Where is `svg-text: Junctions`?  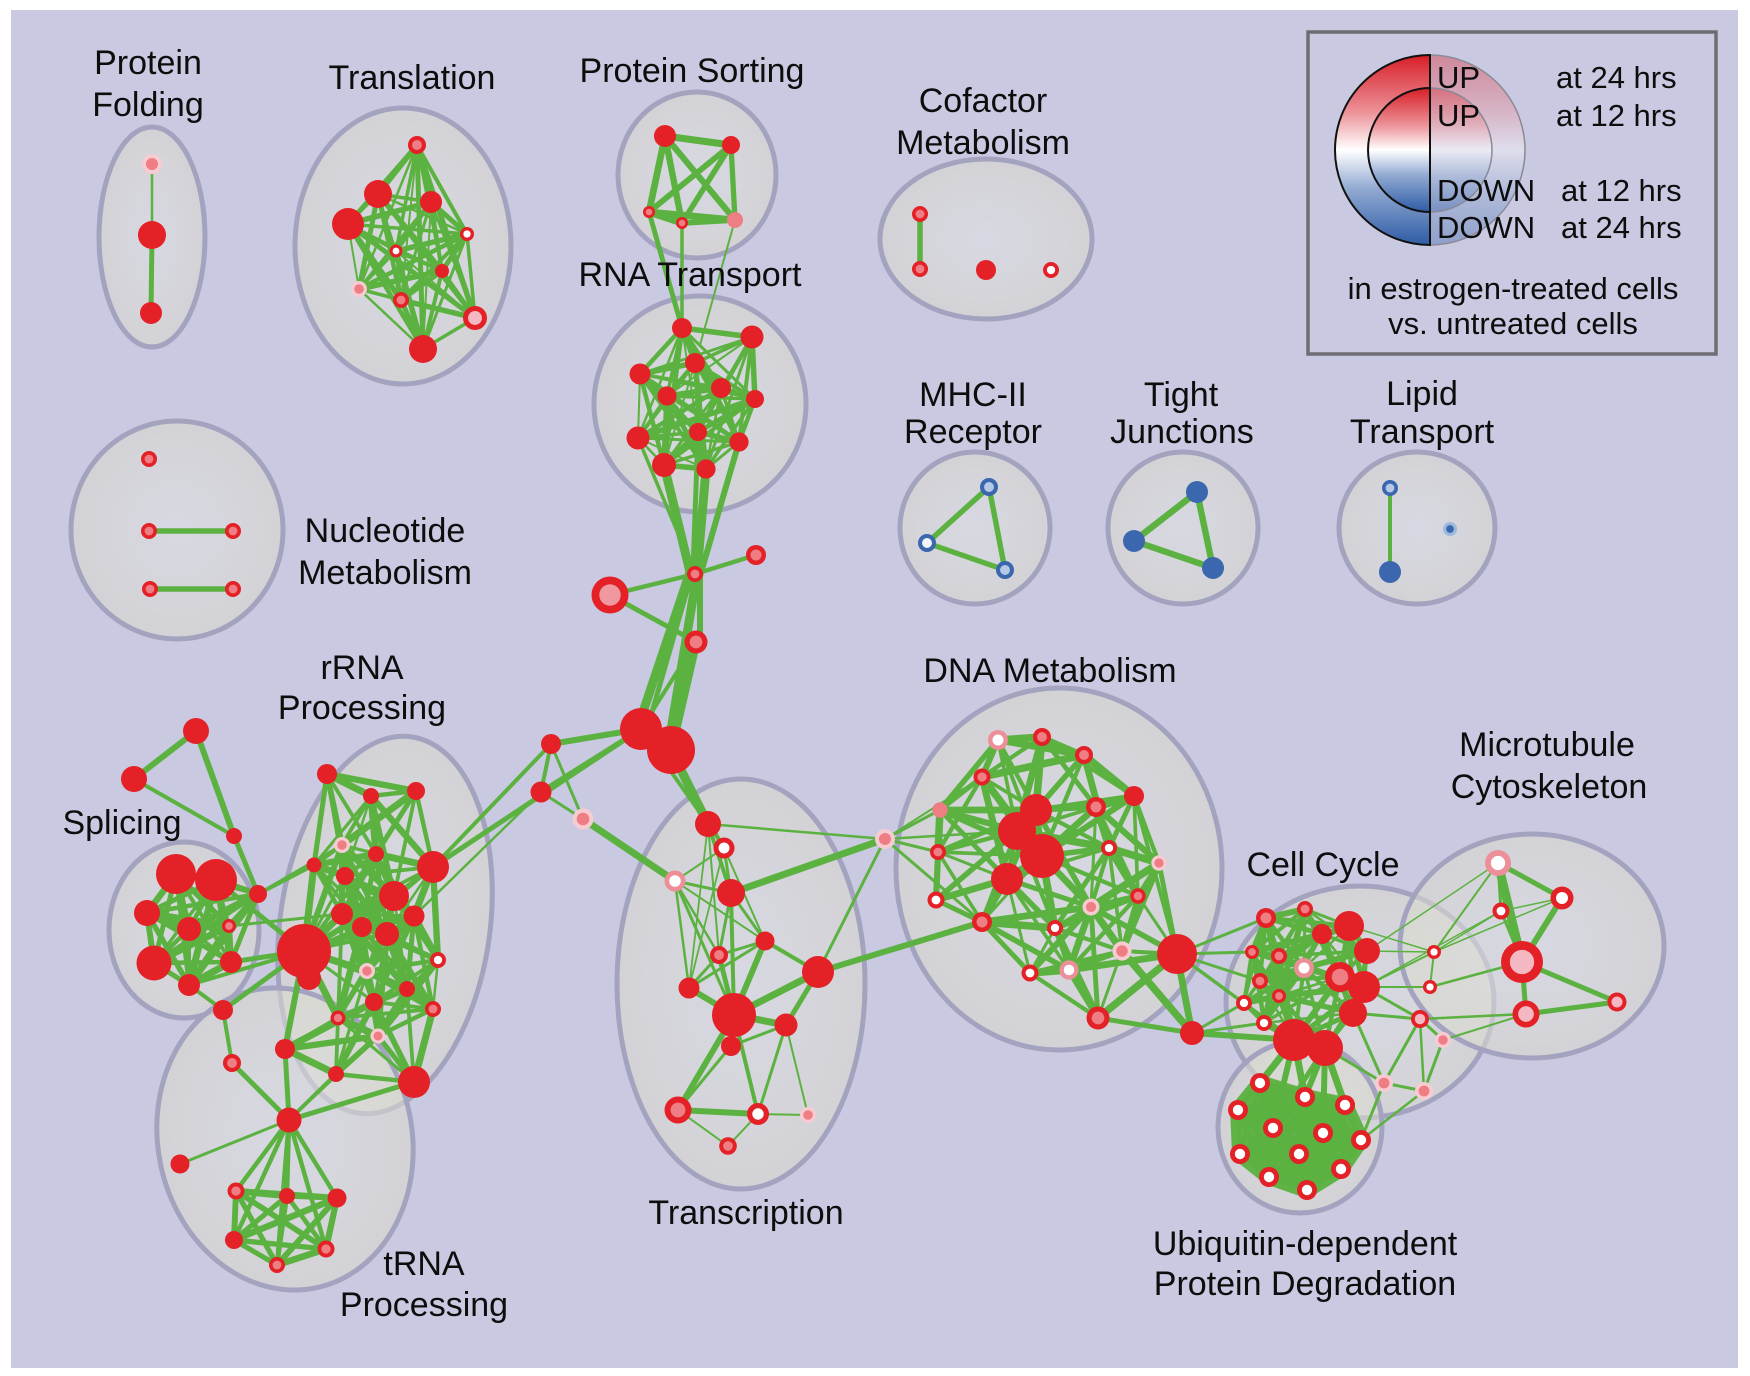
svg-text: Junctions is located at coordinates (1182, 432).